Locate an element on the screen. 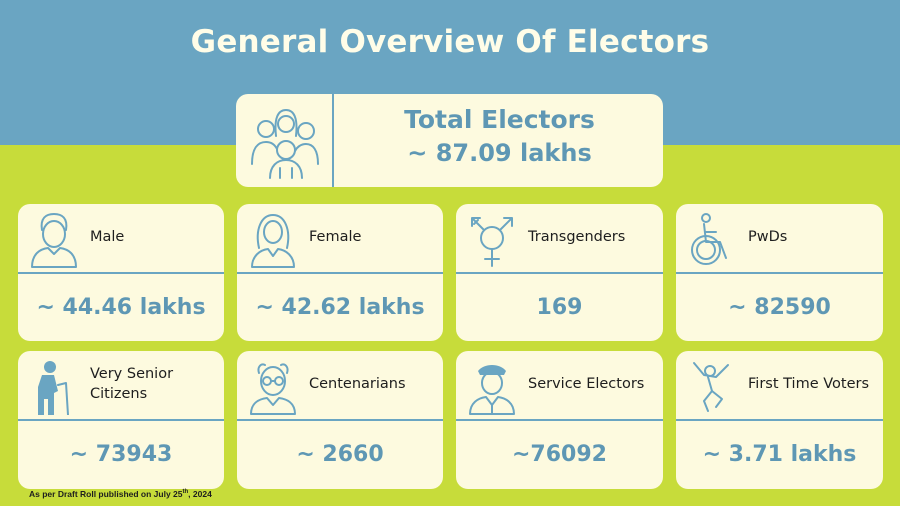  stat-label: PwDs is located at coordinates (768, 237).